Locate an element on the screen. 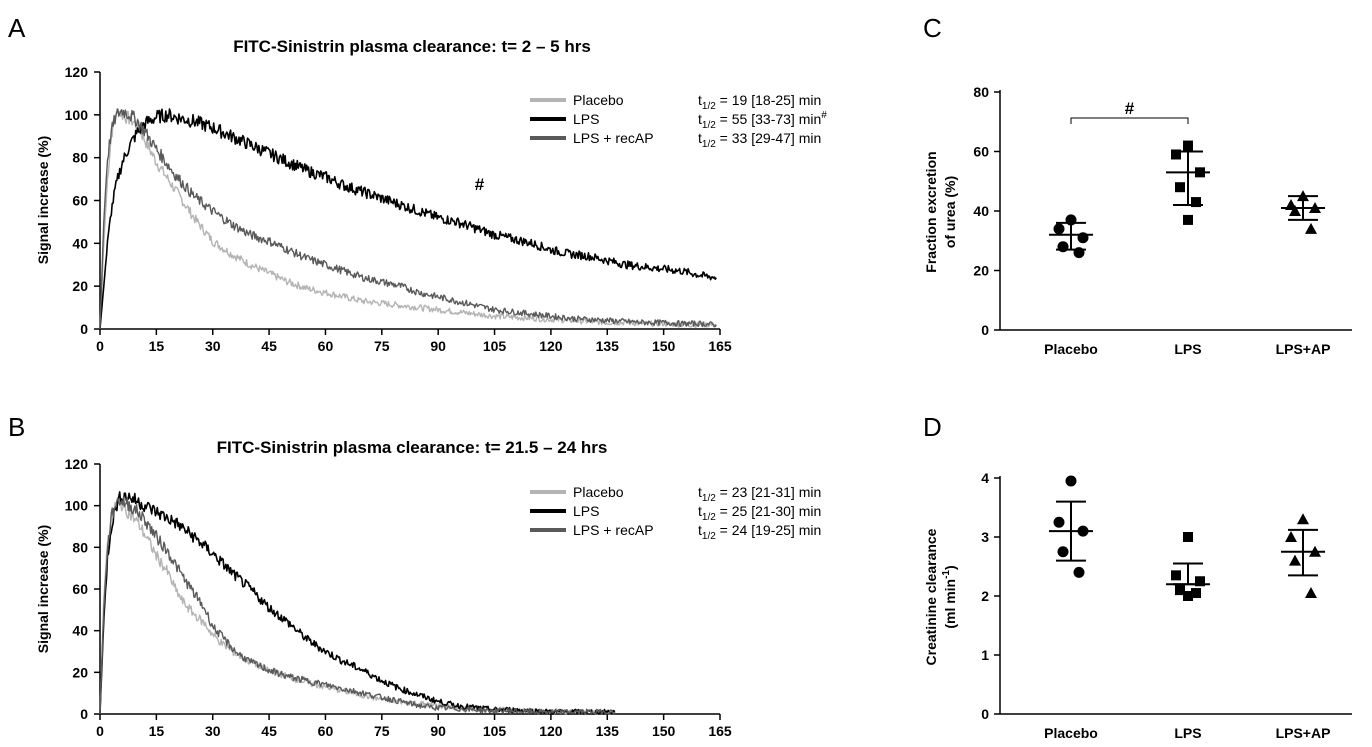  panel-a-significance-mark: # is located at coordinates (480, 184).